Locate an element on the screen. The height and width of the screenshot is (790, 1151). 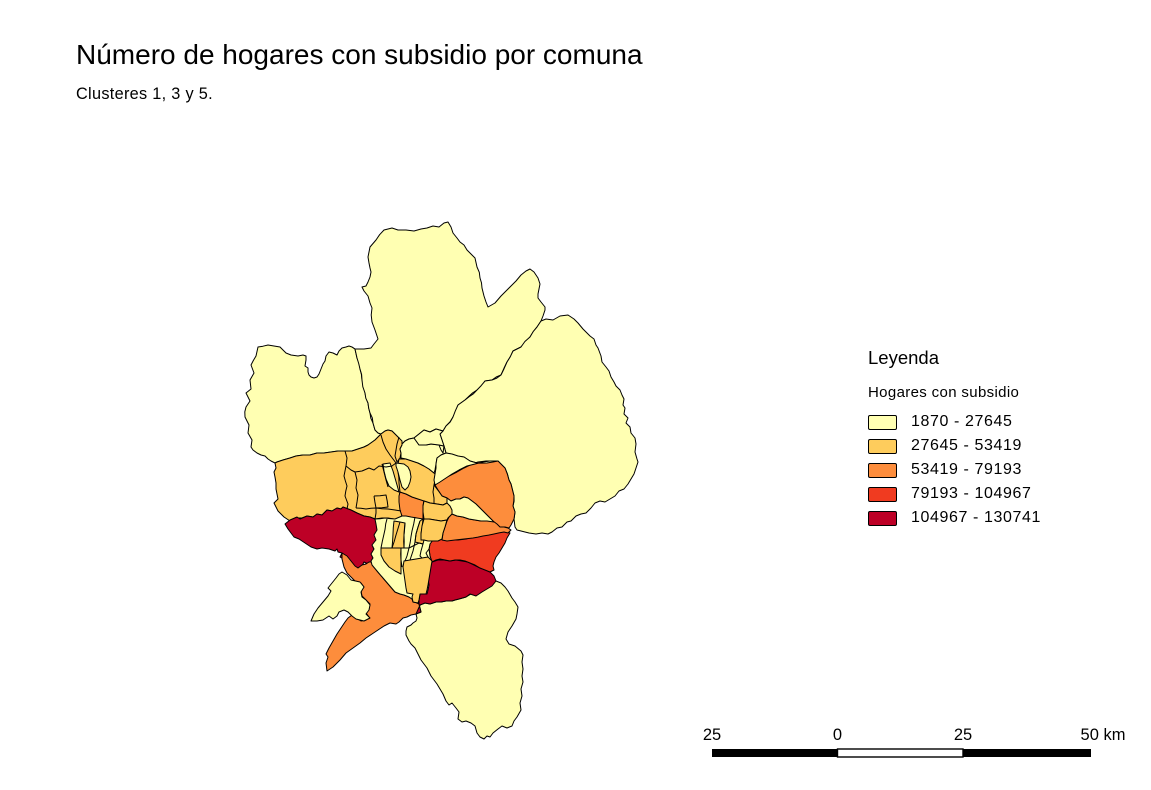
svg-text: 0 is located at coordinates (837, 735).